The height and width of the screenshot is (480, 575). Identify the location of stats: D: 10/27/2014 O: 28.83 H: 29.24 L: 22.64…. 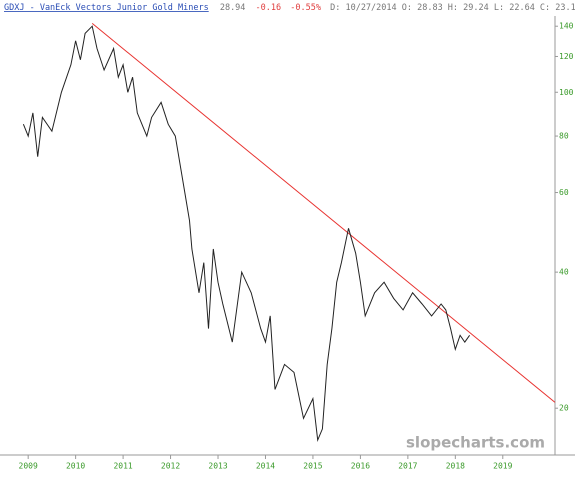
(452, 8).